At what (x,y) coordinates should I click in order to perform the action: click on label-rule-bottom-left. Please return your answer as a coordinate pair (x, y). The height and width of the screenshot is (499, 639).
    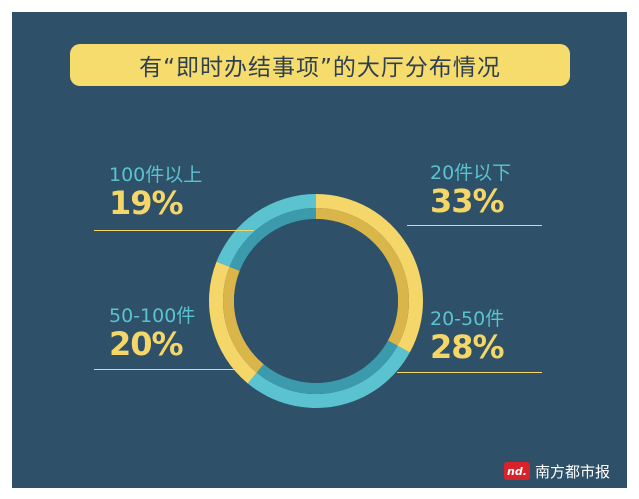
    Looking at the image, I should click on (169, 369).